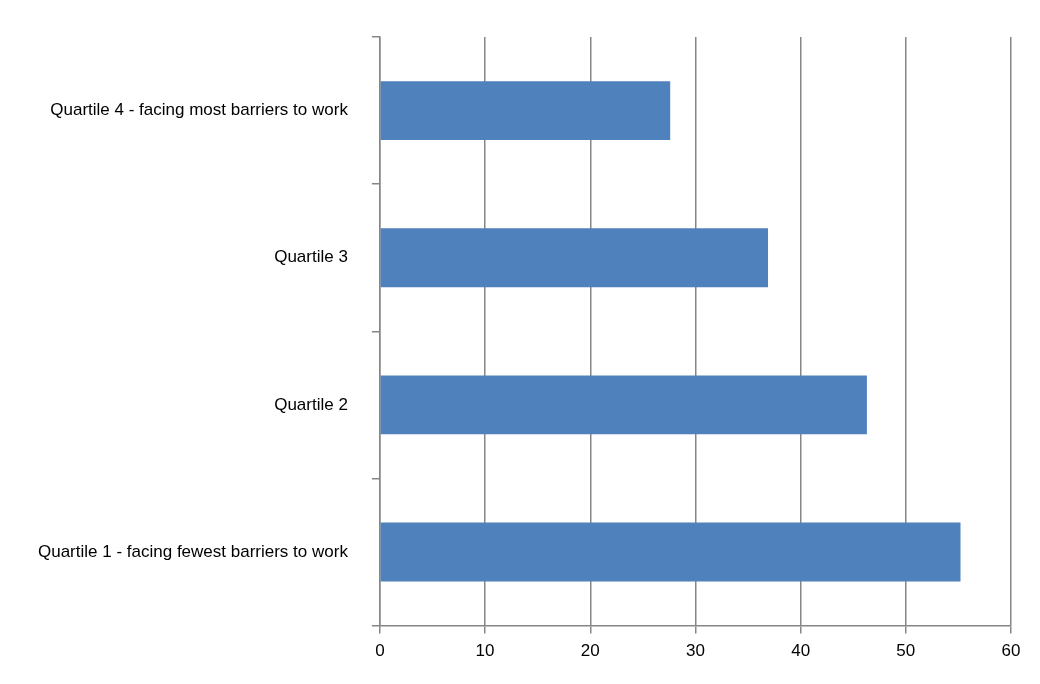  What do you see at coordinates (801, 651) in the screenshot?
I see `x-tick-label: 40` at bounding box center [801, 651].